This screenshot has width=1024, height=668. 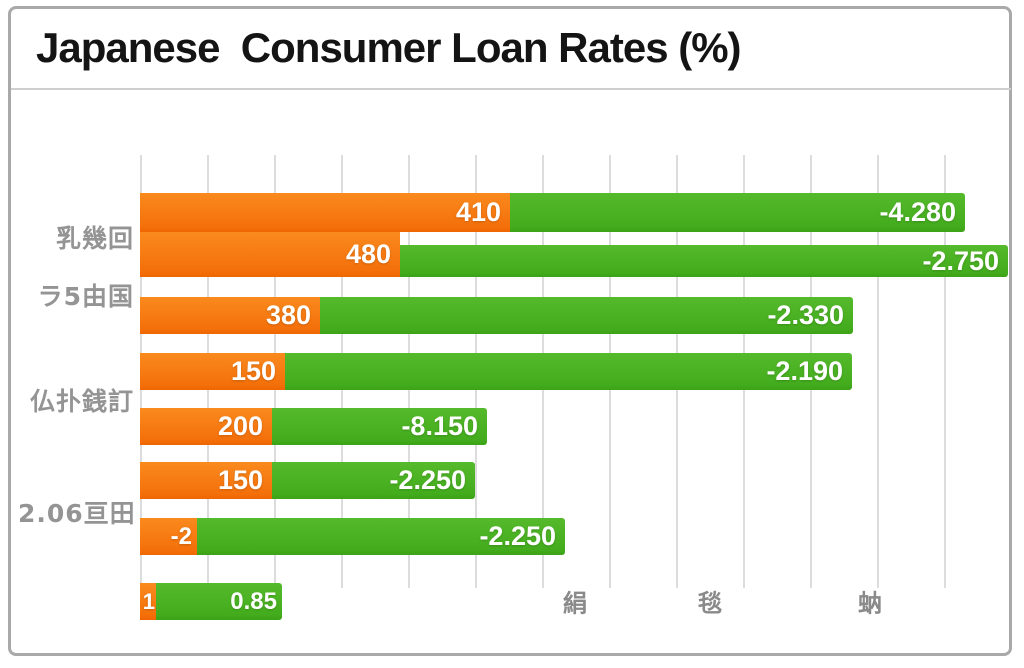 I want to click on bar-orange-label: 1, so click(x=148, y=601).